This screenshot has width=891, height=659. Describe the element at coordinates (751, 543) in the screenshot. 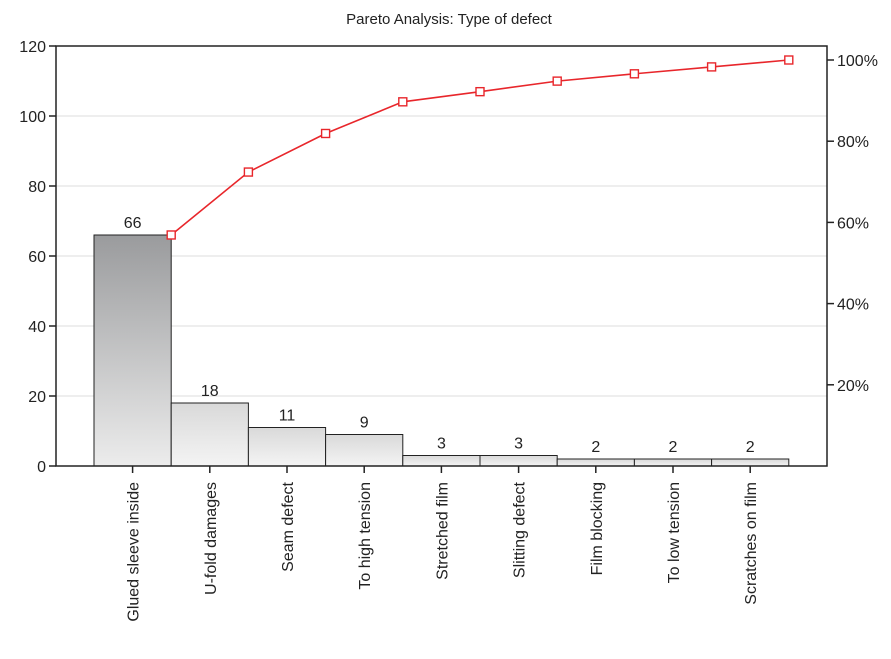

I see `category-label: Scratches on film` at that location.